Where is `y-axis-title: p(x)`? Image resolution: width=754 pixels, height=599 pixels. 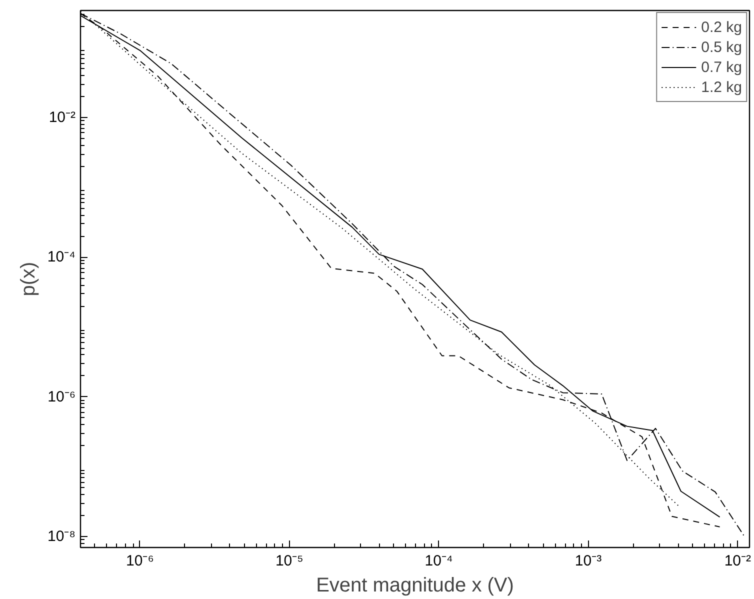
y-axis-title: p(x) is located at coordinates (28, 279).